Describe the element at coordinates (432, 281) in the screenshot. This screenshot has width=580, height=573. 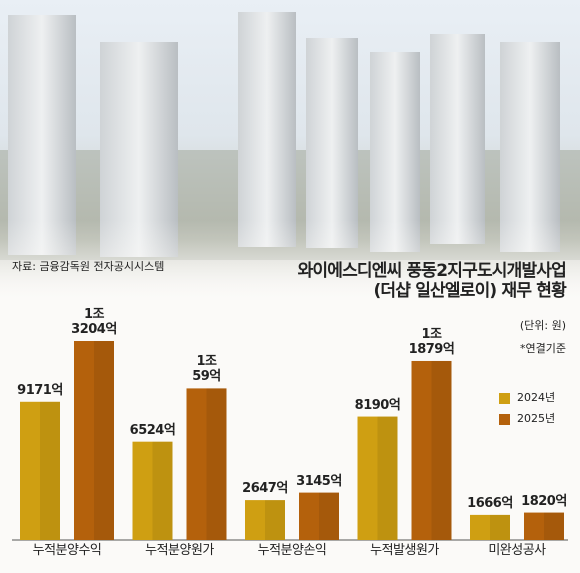
I see `chart-title: 와이에스디엔씨 풍동2지구도시개발사업 (더샵 일산엘로이) 재무 현황` at that location.